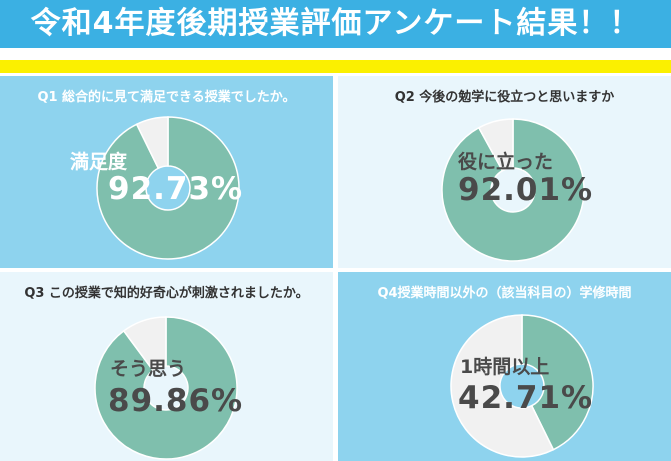 Image resolution: width=671 pixels, height=461 pixels. I want to click on question-title: Q2 今後の勉学に役立つと思いますか, so click(504, 97).